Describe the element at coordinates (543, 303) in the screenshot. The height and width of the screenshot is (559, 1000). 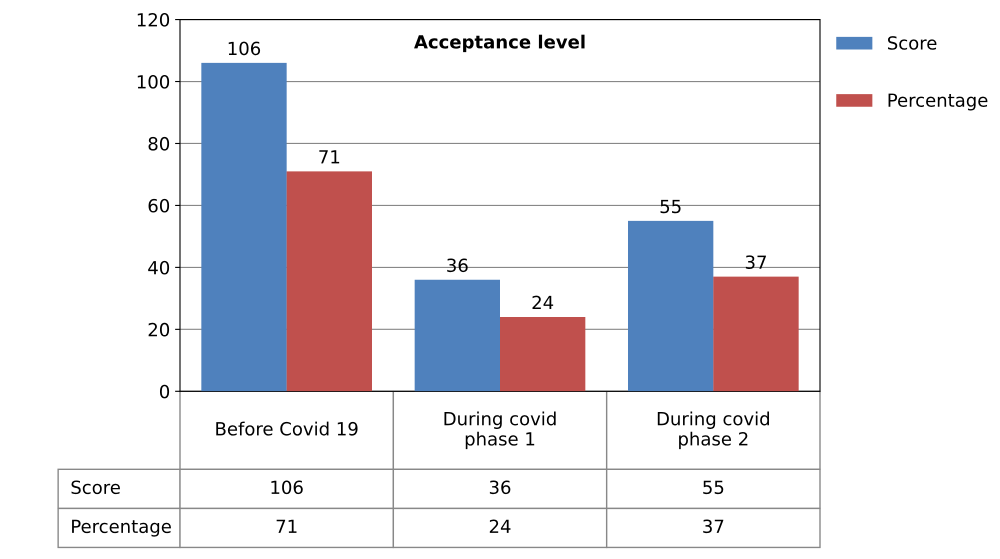
I see `data-label: 24` at that location.